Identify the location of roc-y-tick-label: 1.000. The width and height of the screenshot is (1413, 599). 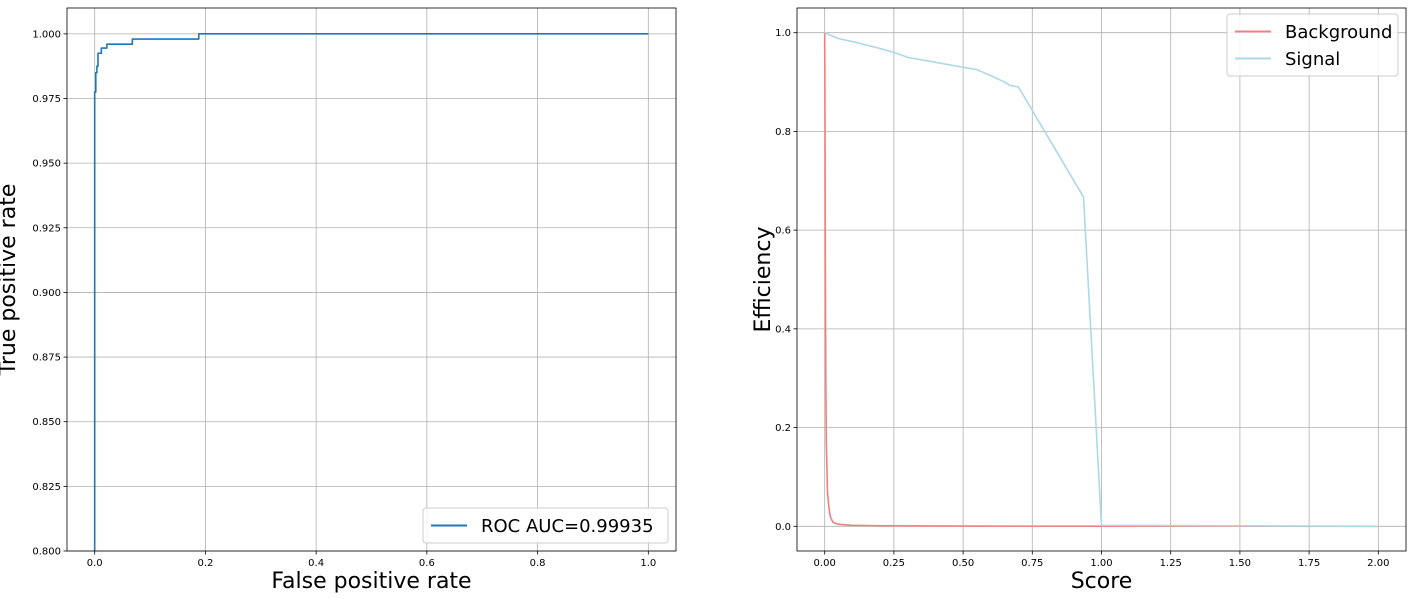
(46, 34).